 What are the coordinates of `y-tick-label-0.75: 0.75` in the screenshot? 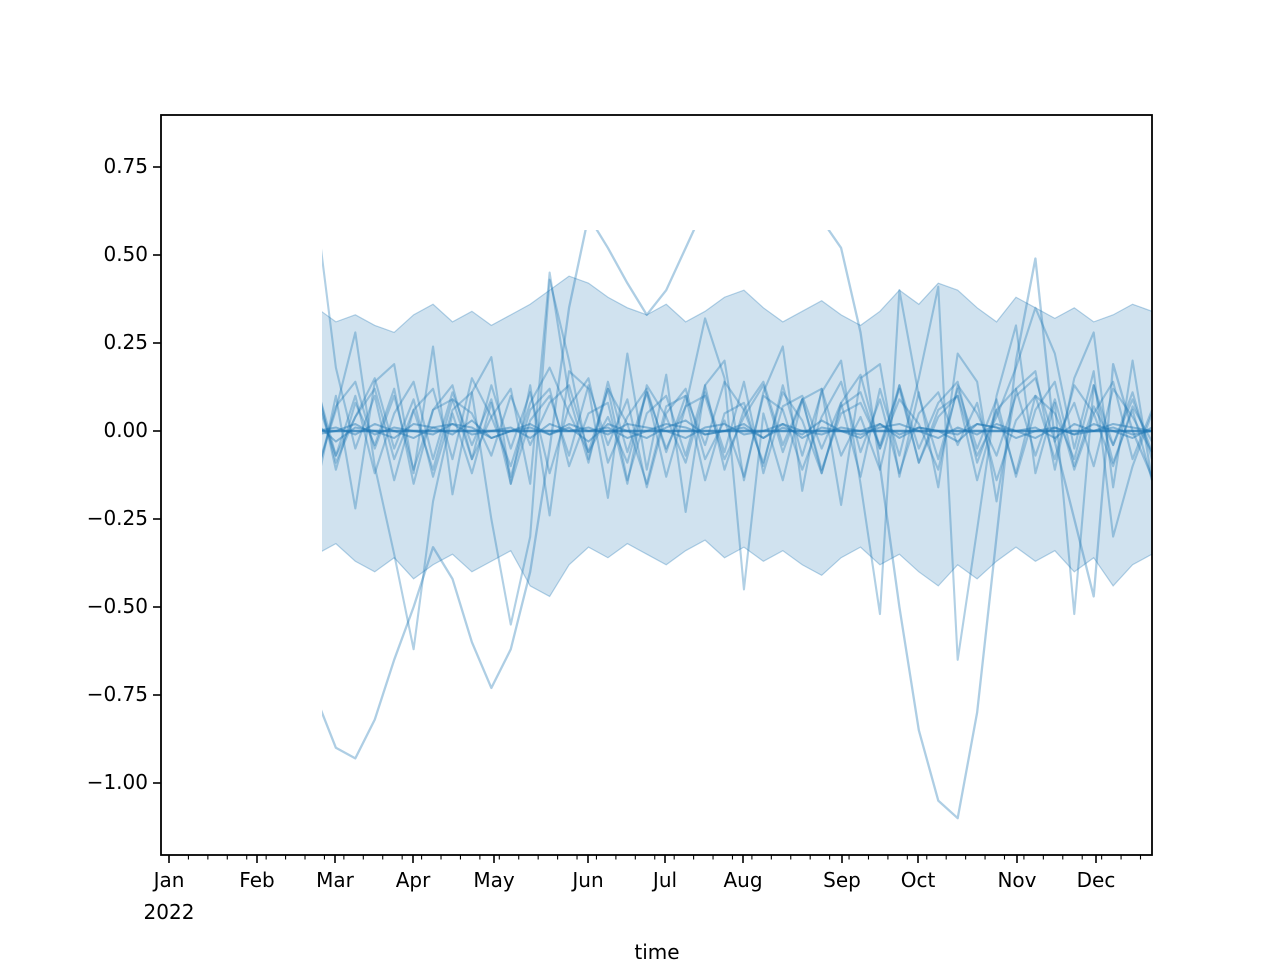 It's located at (125, 166).